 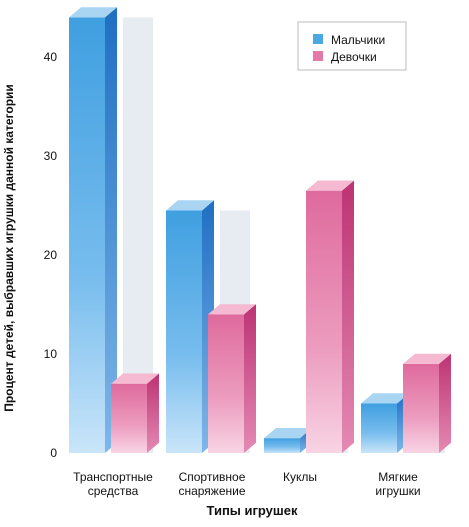 I want to click on x-tick-line: Транспортные, so click(x=113, y=477).